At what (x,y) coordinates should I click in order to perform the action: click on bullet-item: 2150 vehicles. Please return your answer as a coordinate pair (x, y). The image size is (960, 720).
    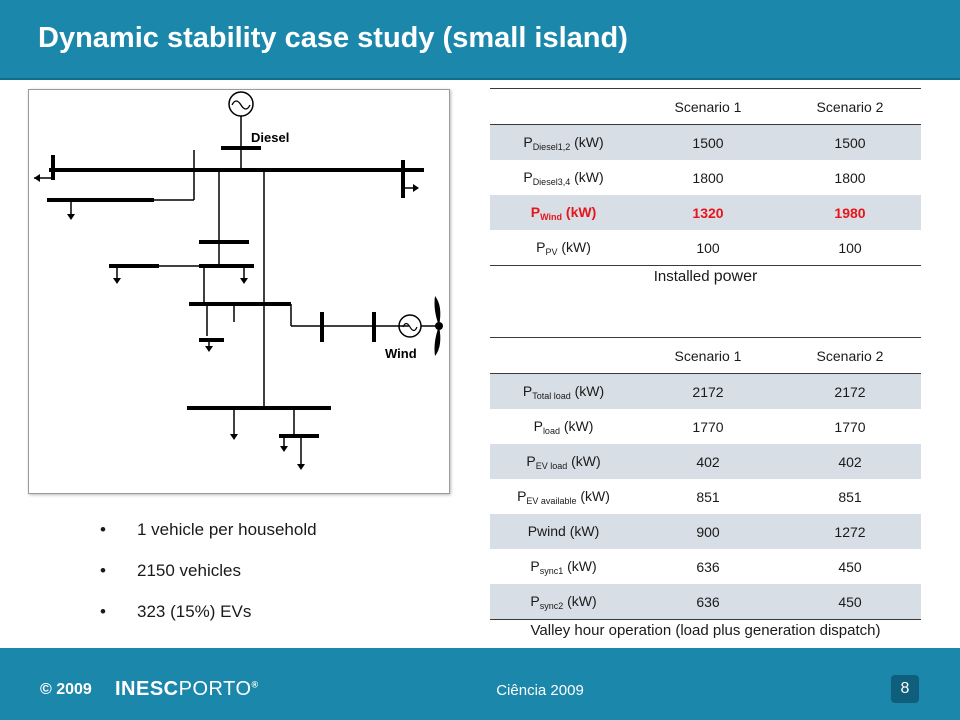
    Looking at the image, I should click on (208, 581).